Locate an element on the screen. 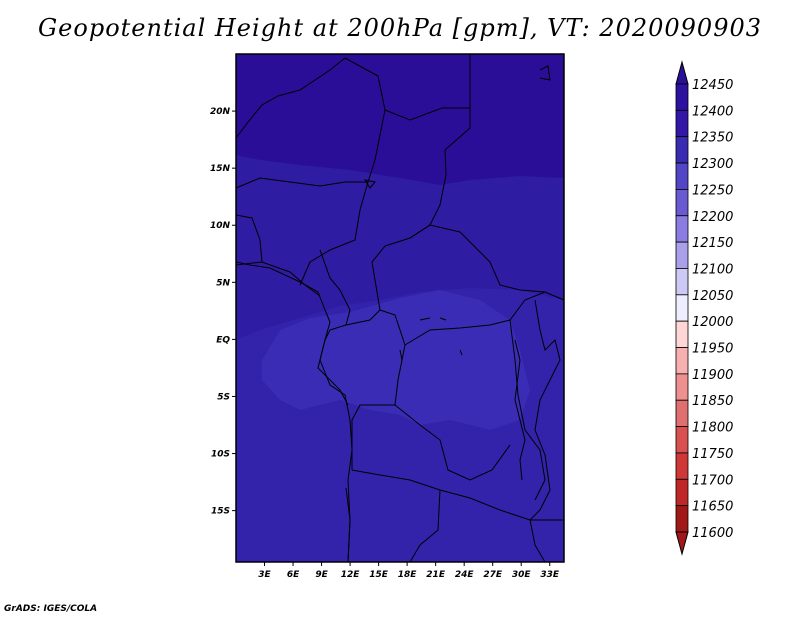  longitude-axis: 3E 6E 9E 12E 15E 18E 21E 24E 27E 30E 33E is located at coordinates (409, 571).